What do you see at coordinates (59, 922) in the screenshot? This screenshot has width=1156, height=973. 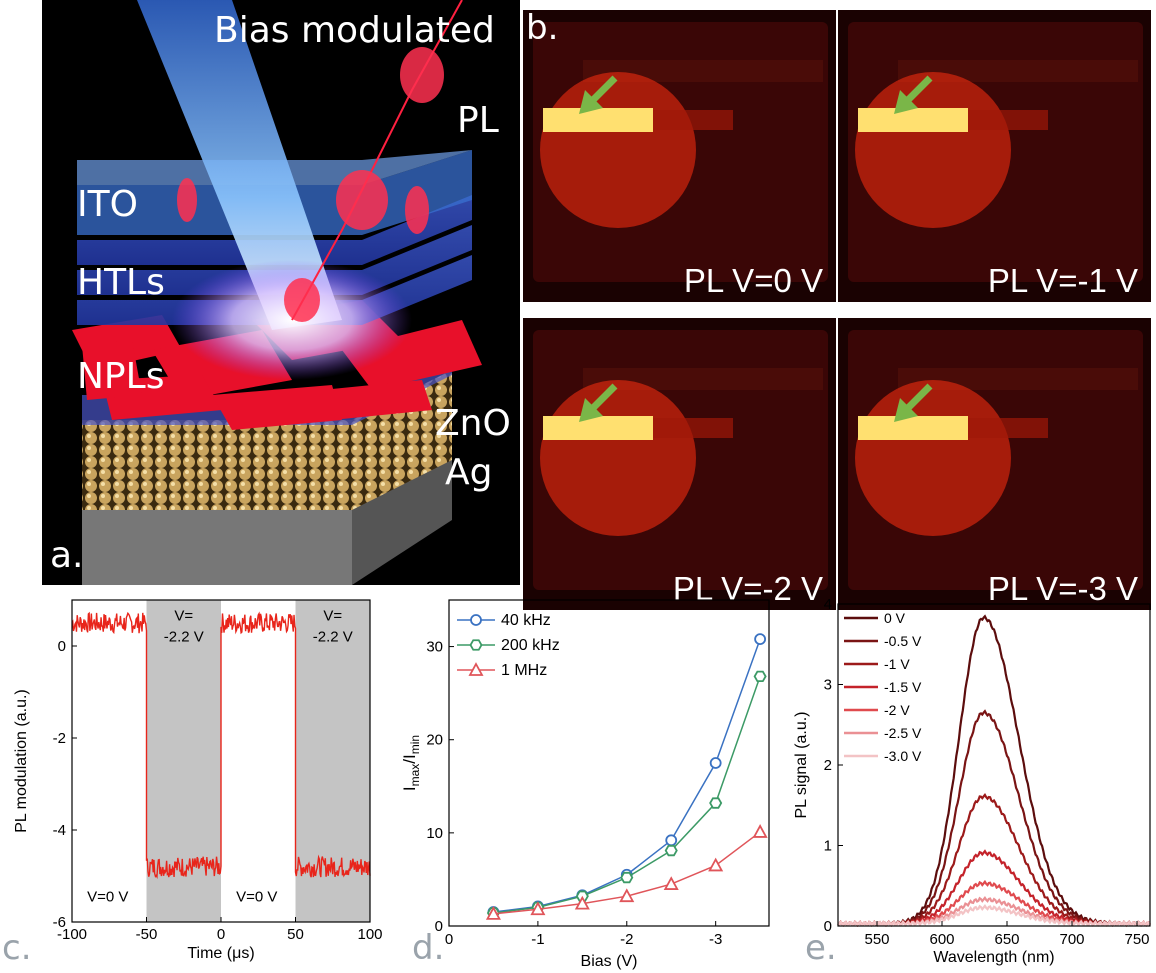 I see `y-tick-label: -6` at bounding box center [59, 922].